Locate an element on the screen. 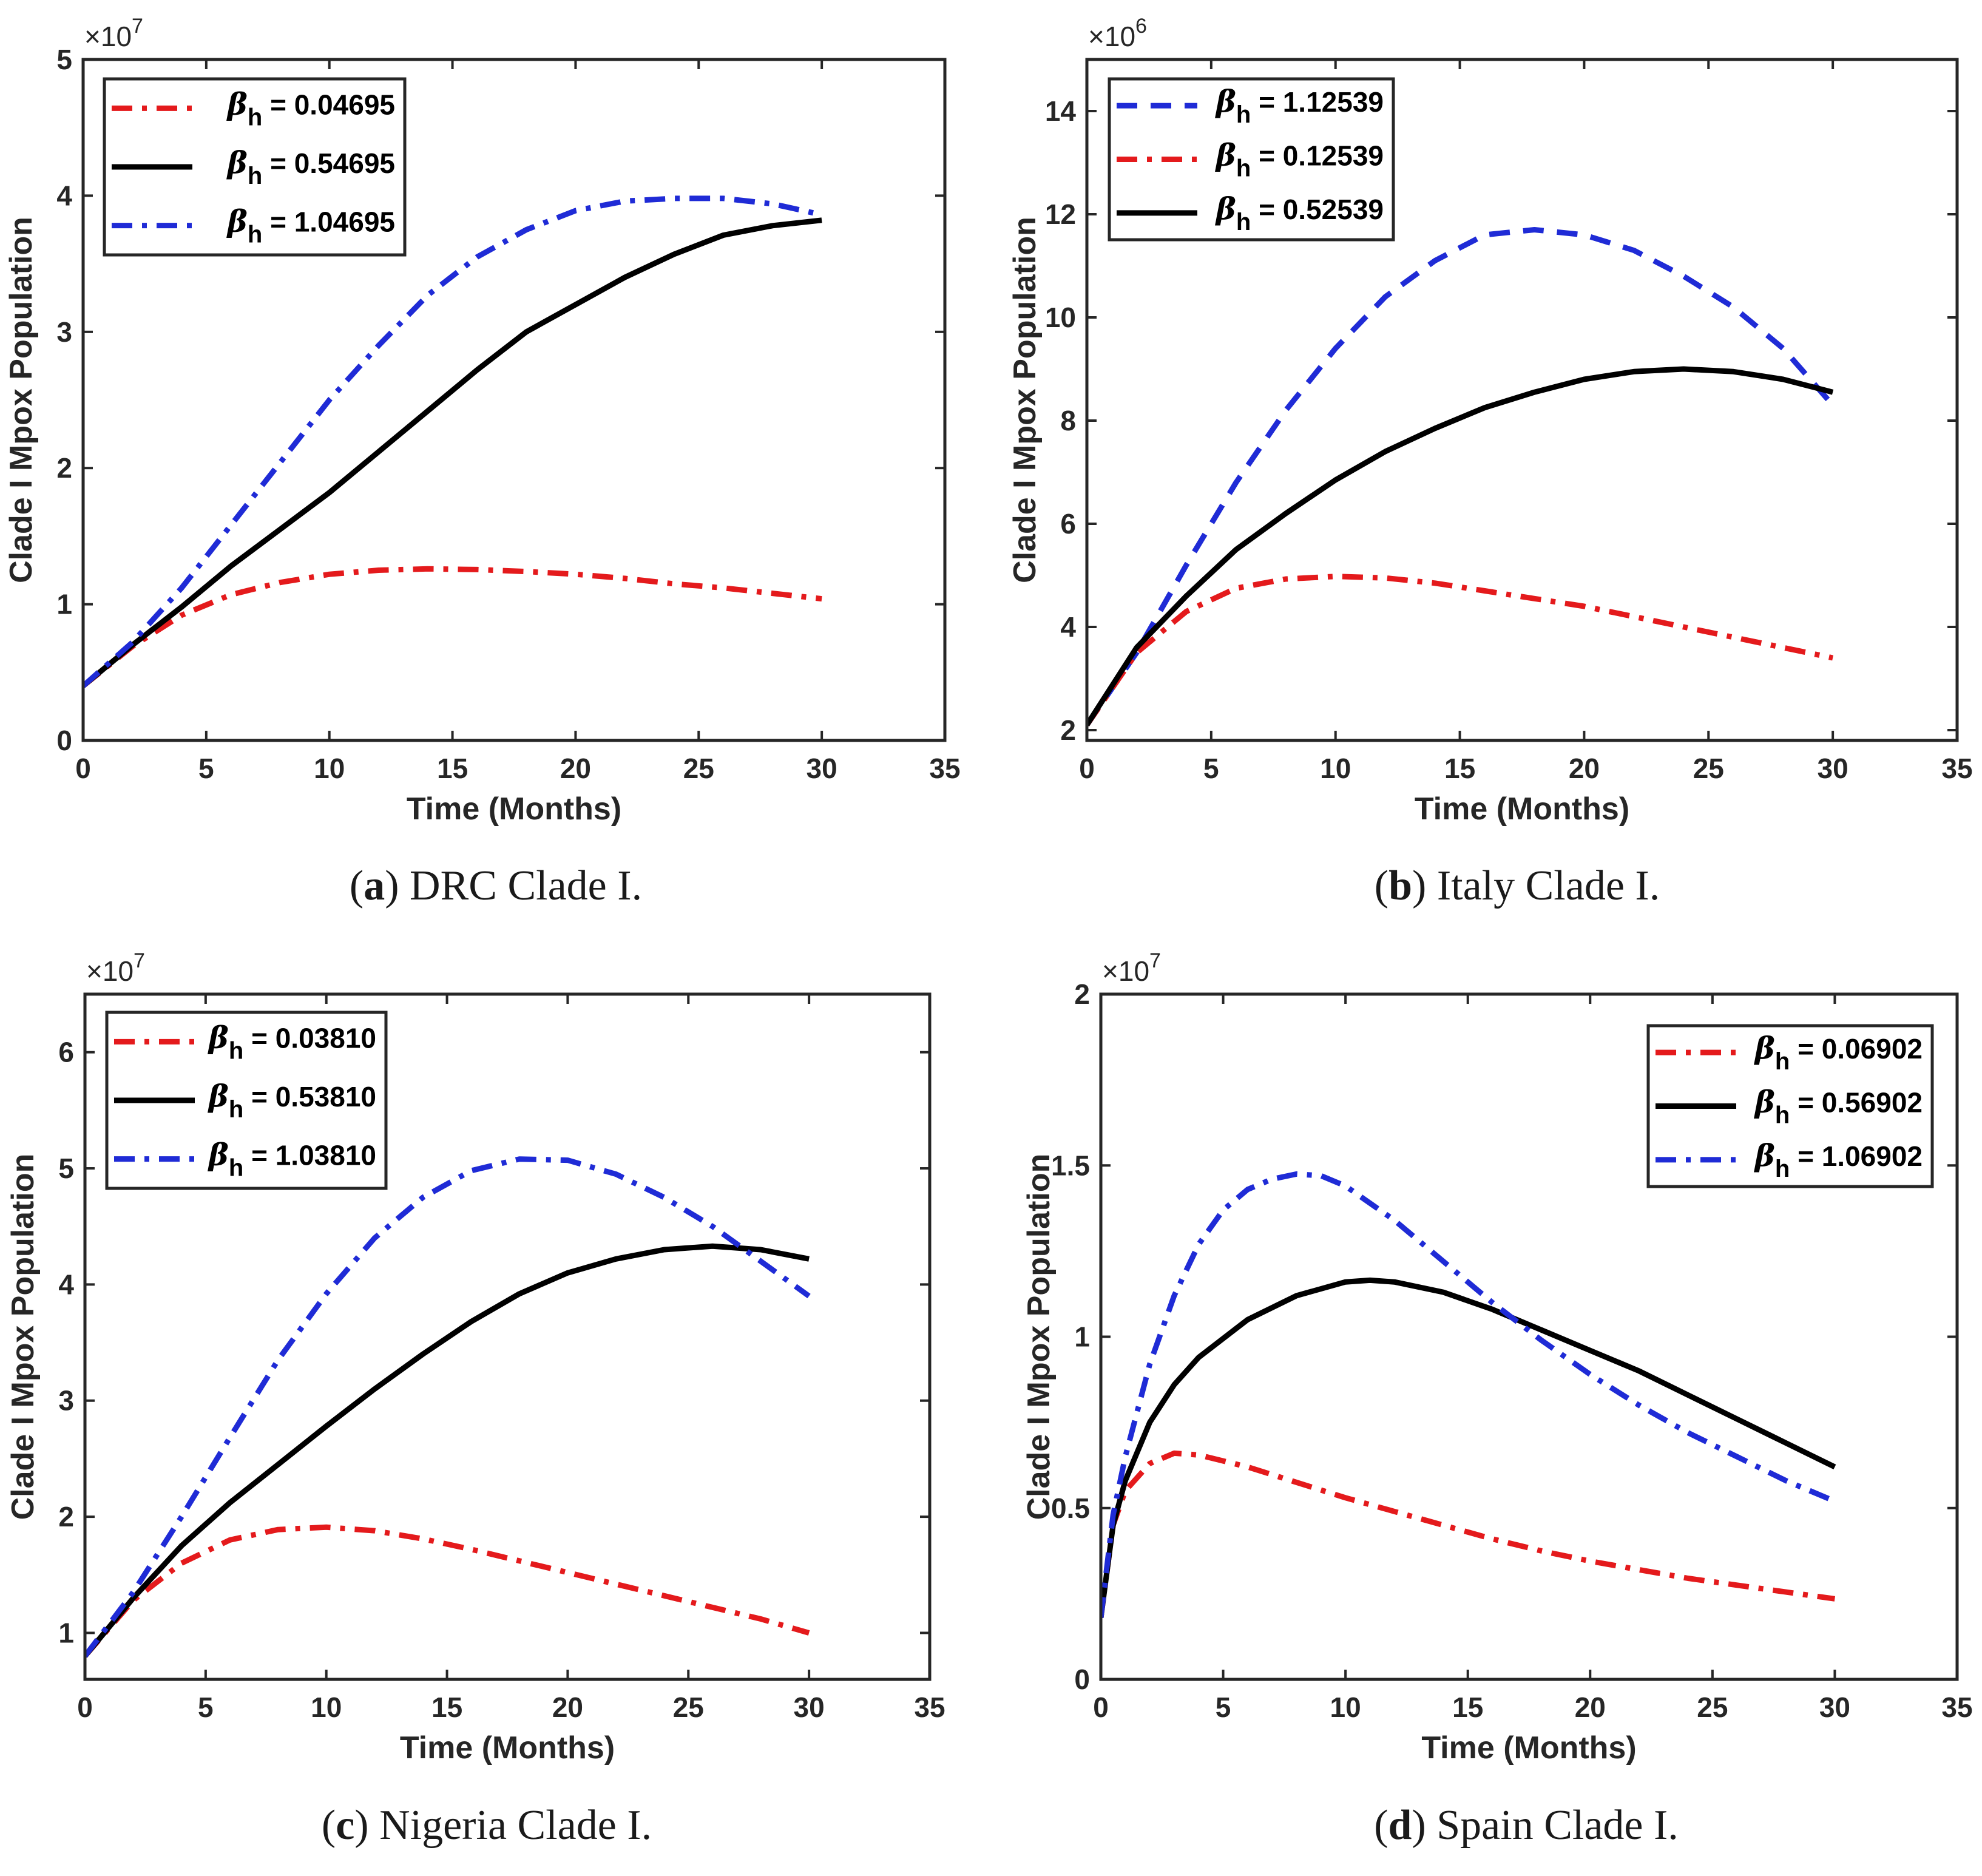  caption-letter: d is located at coordinates (1400, 1826).